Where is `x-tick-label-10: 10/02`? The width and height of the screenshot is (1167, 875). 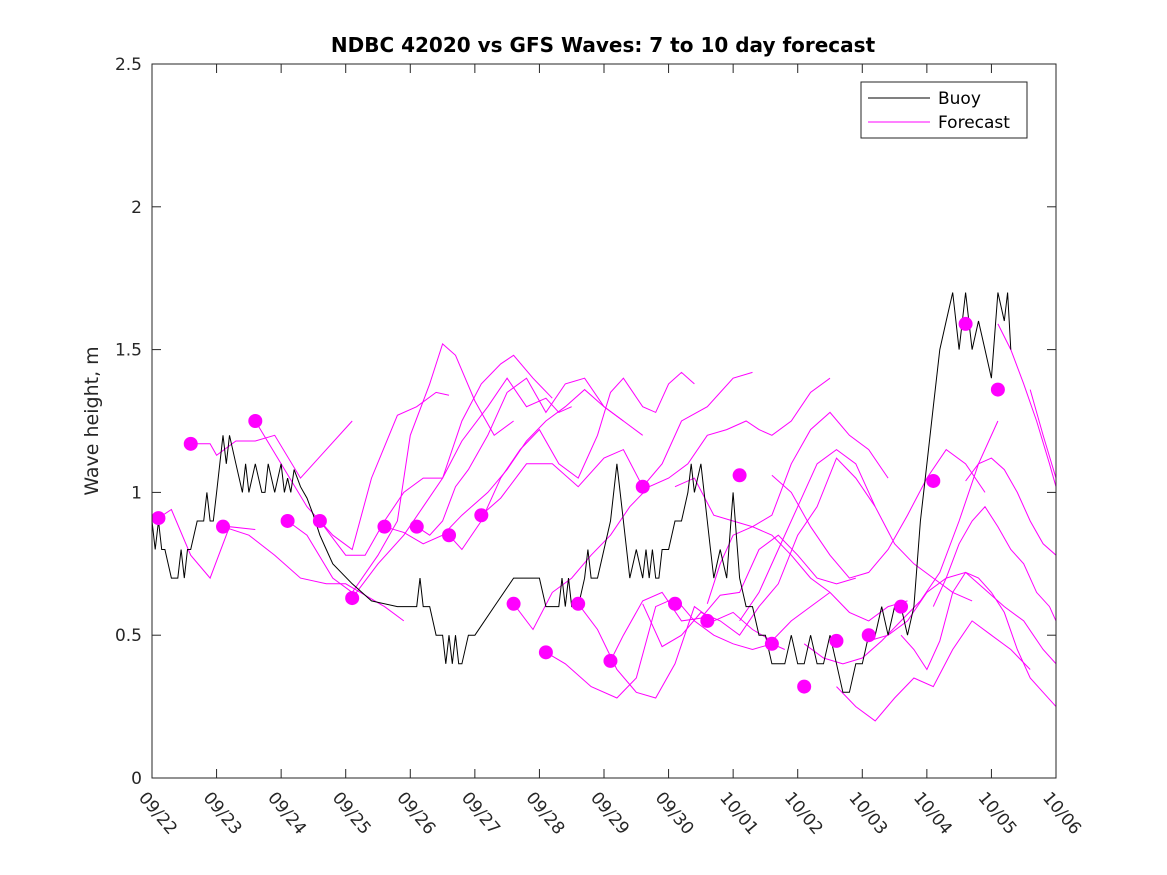
x-tick-label-10: 10/02 is located at coordinates (803, 813).